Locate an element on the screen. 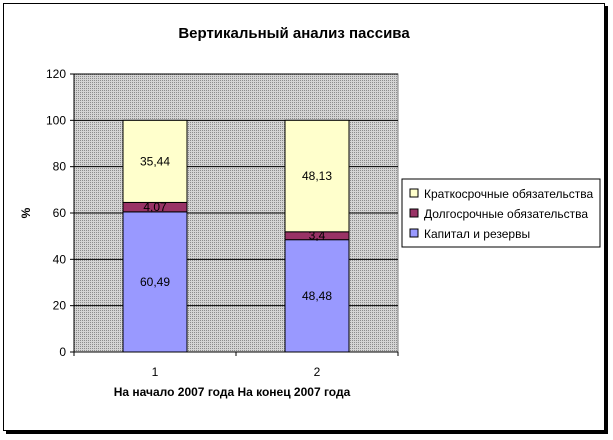  y-tick-label: 60 is located at coordinates (60, 213).